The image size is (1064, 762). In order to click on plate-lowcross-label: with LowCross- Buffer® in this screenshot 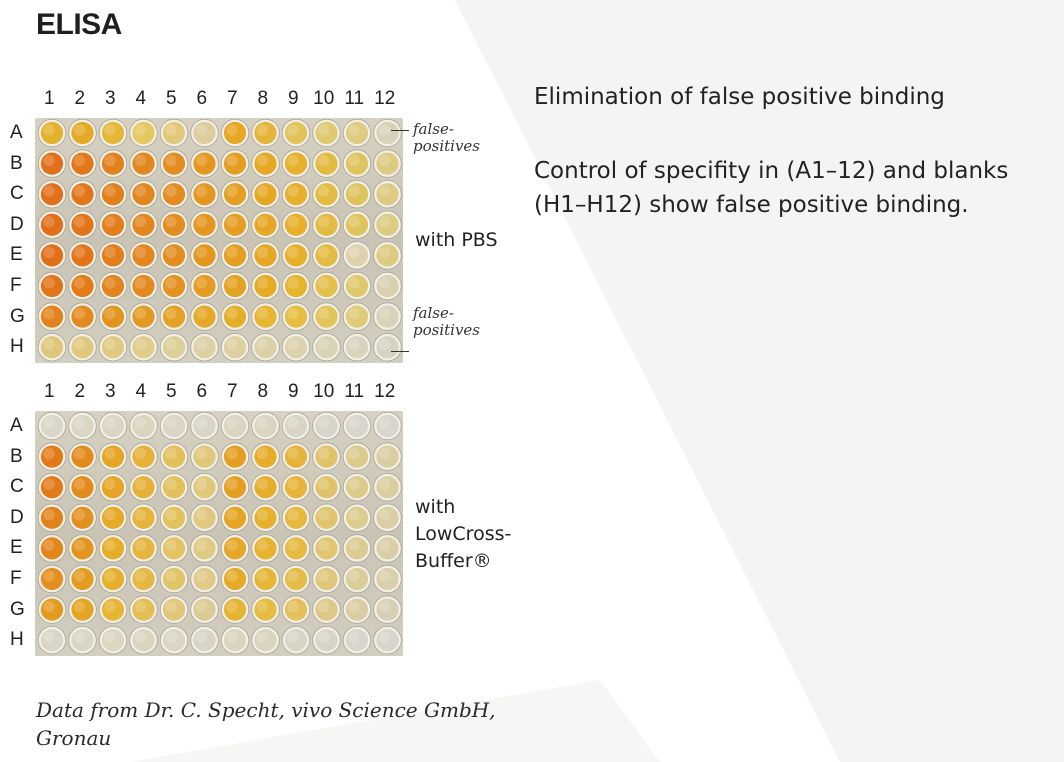, I will do `click(463, 534)`.